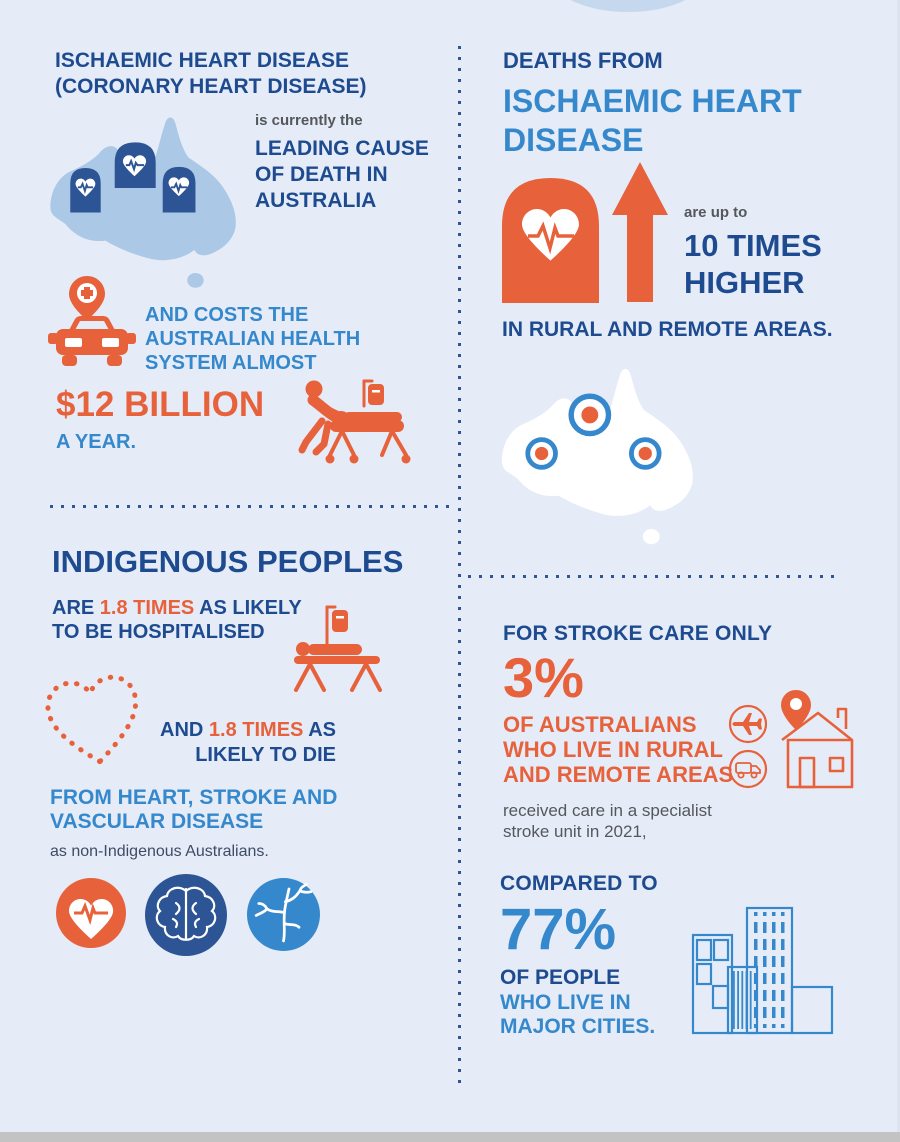 The width and height of the screenshot is (900, 1142). Describe the element at coordinates (211, 86) in the screenshot. I see `ihd-heading-line2: (CORONARY HEART DISEASE)` at that location.